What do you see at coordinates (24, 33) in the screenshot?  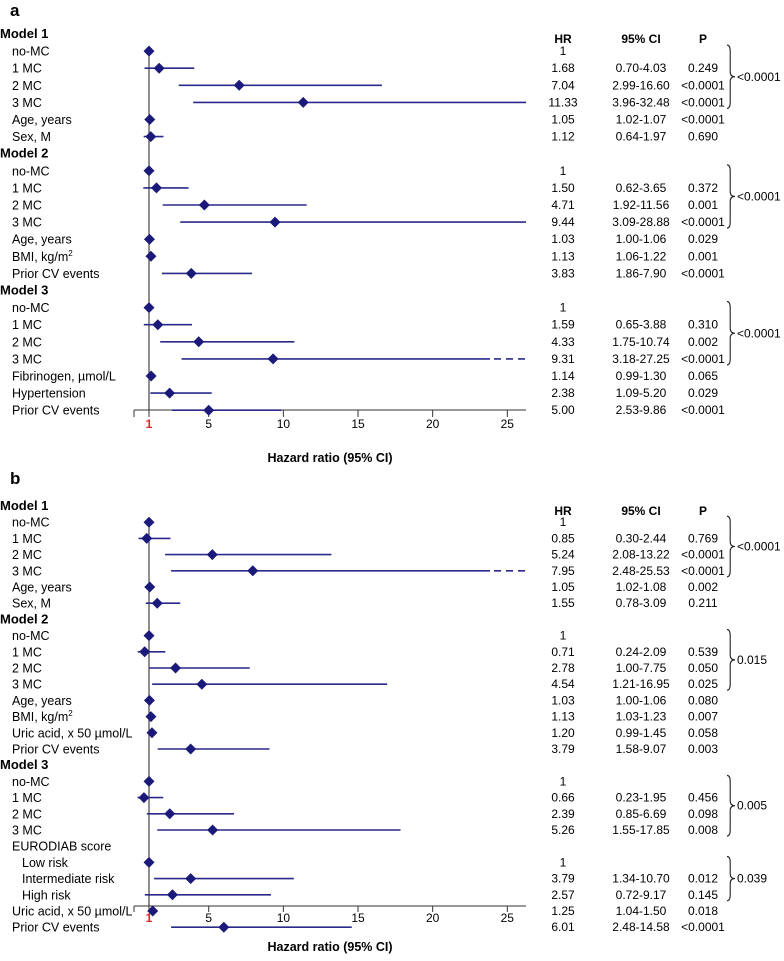 I see `model-heading: Model 1` at bounding box center [24, 33].